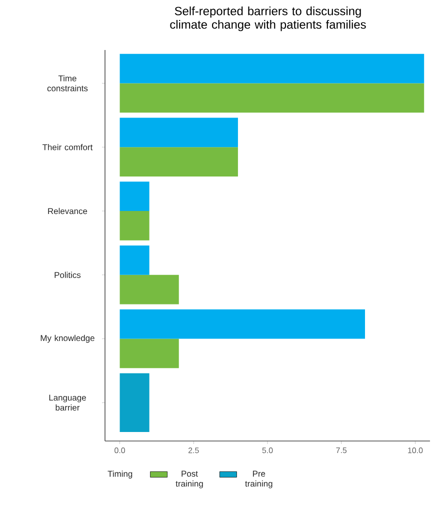 The height and width of the screenshot is (520, 441). What do you see at coordinates (67, 338) in the screenshot?
I see `y-tick-label: My knowledge` at bounding box center [67, 338].